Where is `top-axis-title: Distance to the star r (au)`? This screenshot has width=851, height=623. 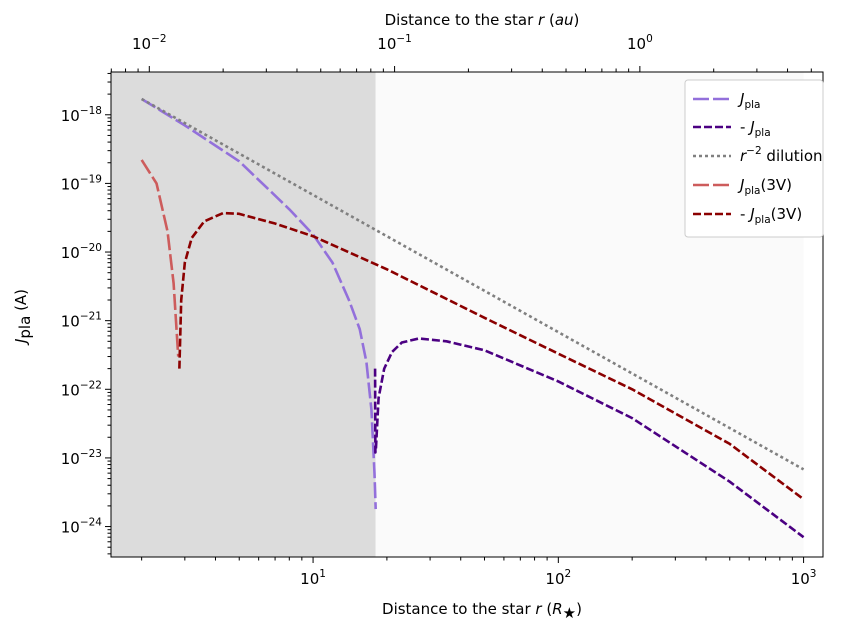 top-axis-title: Distance to the star r (au) is located at coordinates (482, 20).